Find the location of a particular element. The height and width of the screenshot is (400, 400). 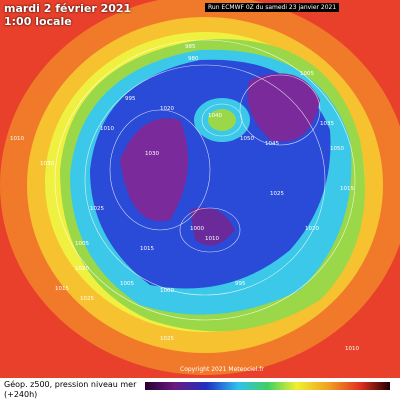

date-title: mardi 2 février 2021 is located at coordinates (68, 8).